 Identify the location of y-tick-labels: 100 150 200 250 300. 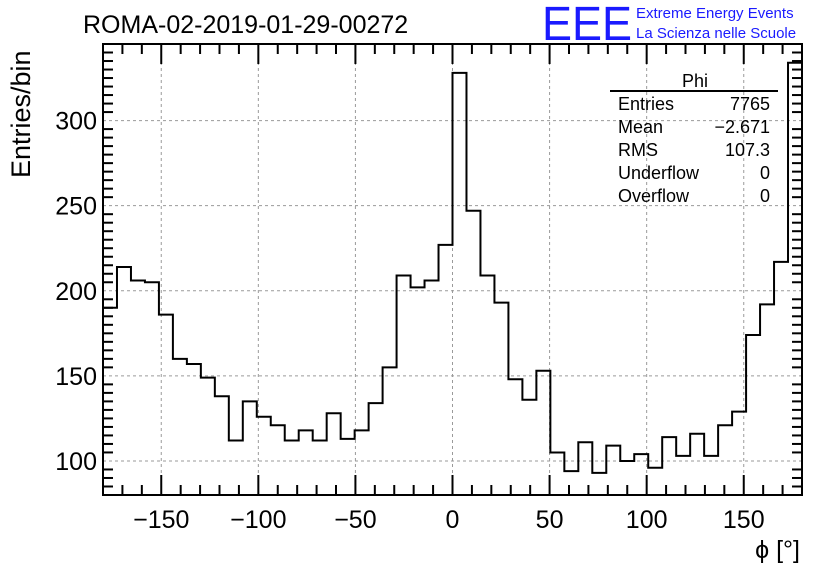
(76, 292).